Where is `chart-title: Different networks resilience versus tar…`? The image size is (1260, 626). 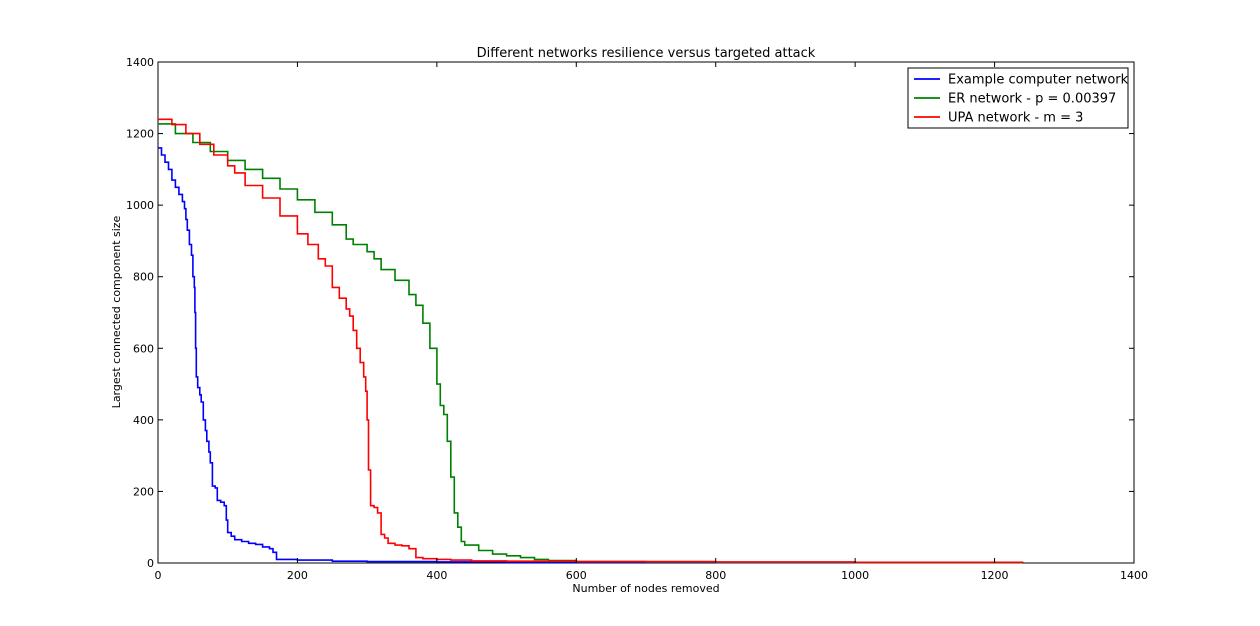
chart-title: Different networks resilience versus tar… is located at coordinates (646, 53).